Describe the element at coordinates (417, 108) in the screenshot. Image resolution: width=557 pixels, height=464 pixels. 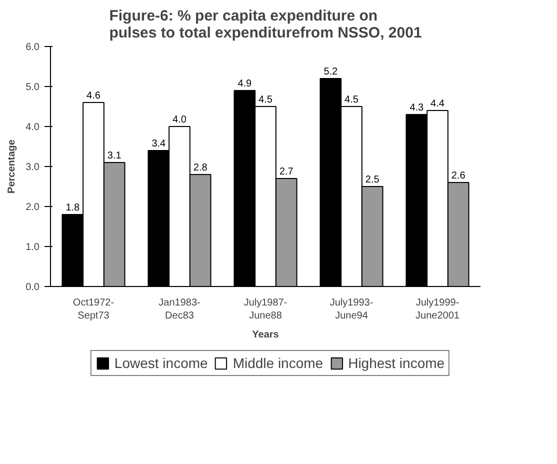
I see `data-label: 4.3` at that location.